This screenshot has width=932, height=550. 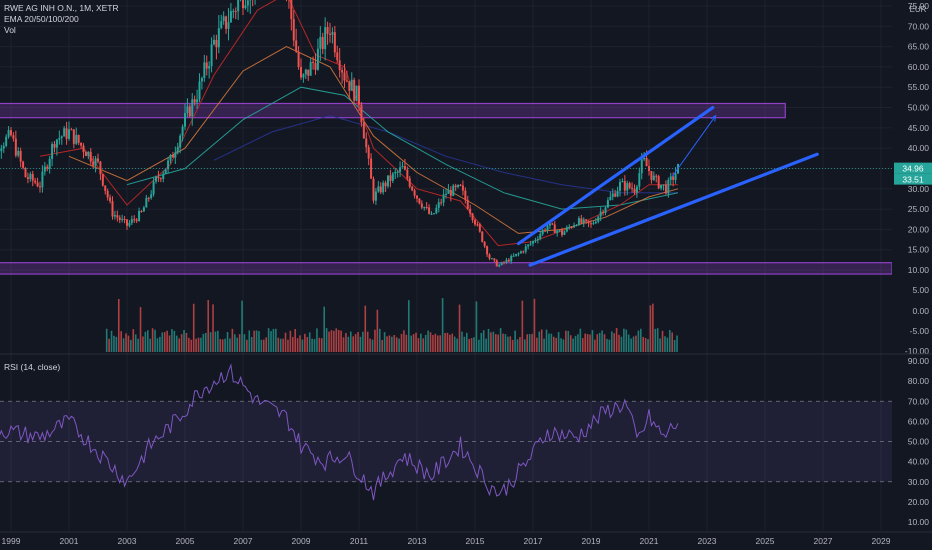 What do you see at coordinates (41, 19) in the screenshot?
I see `ema-legend: EMA 20/50/100/200` at bounding box center [41, 19].